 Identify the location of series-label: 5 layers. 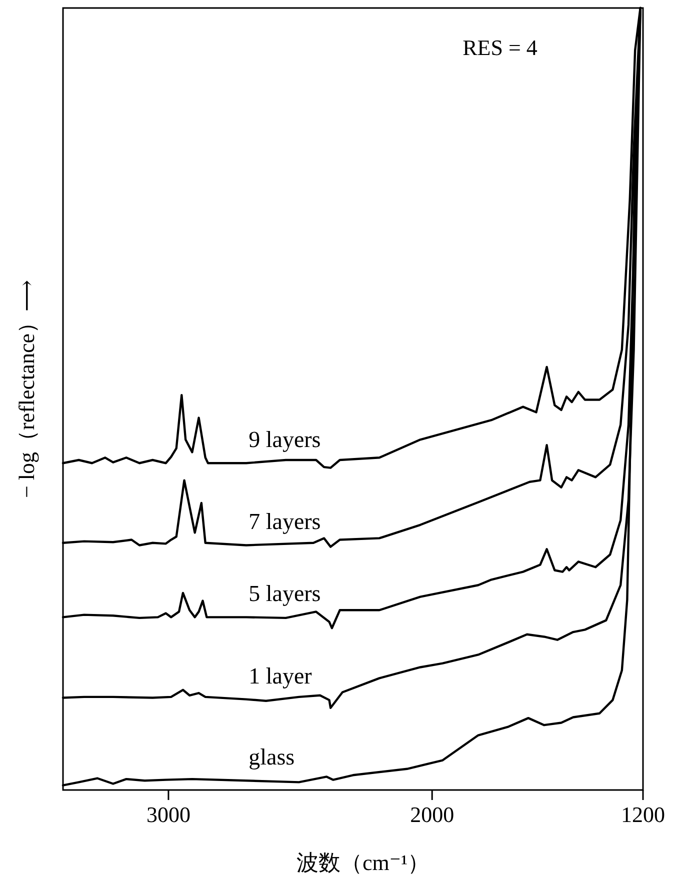
(284, 593).